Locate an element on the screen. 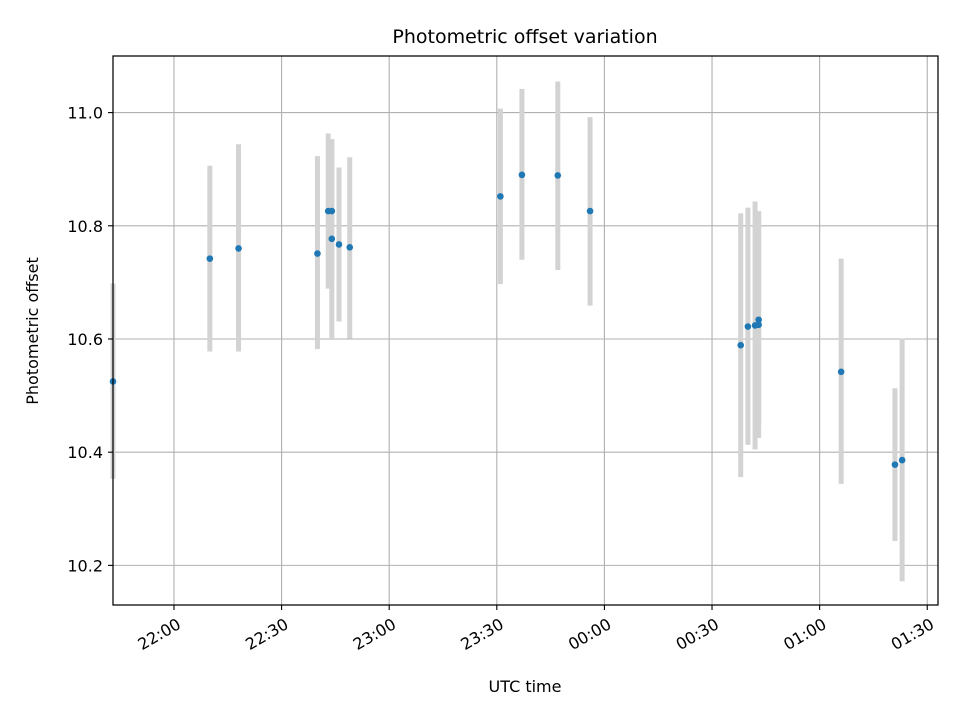  chart-title: Photometric offset variation is located at coordinates (524, 37).